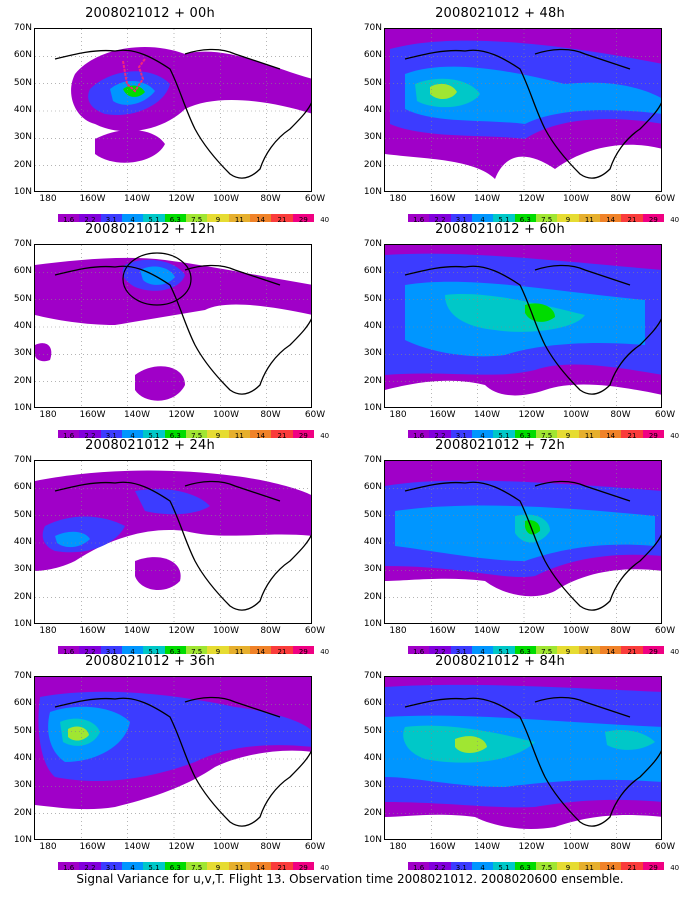  Describe the element at coordinates (523, 758) in the screenshot. I see `variance-map` at that location.